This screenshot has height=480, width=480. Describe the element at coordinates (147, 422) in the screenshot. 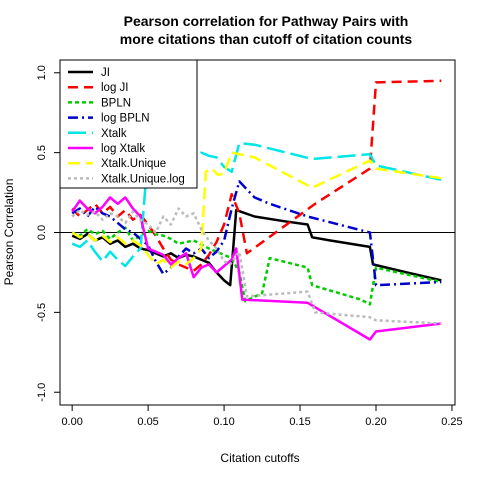

I see `x-tick-label: 0.05` at that location.